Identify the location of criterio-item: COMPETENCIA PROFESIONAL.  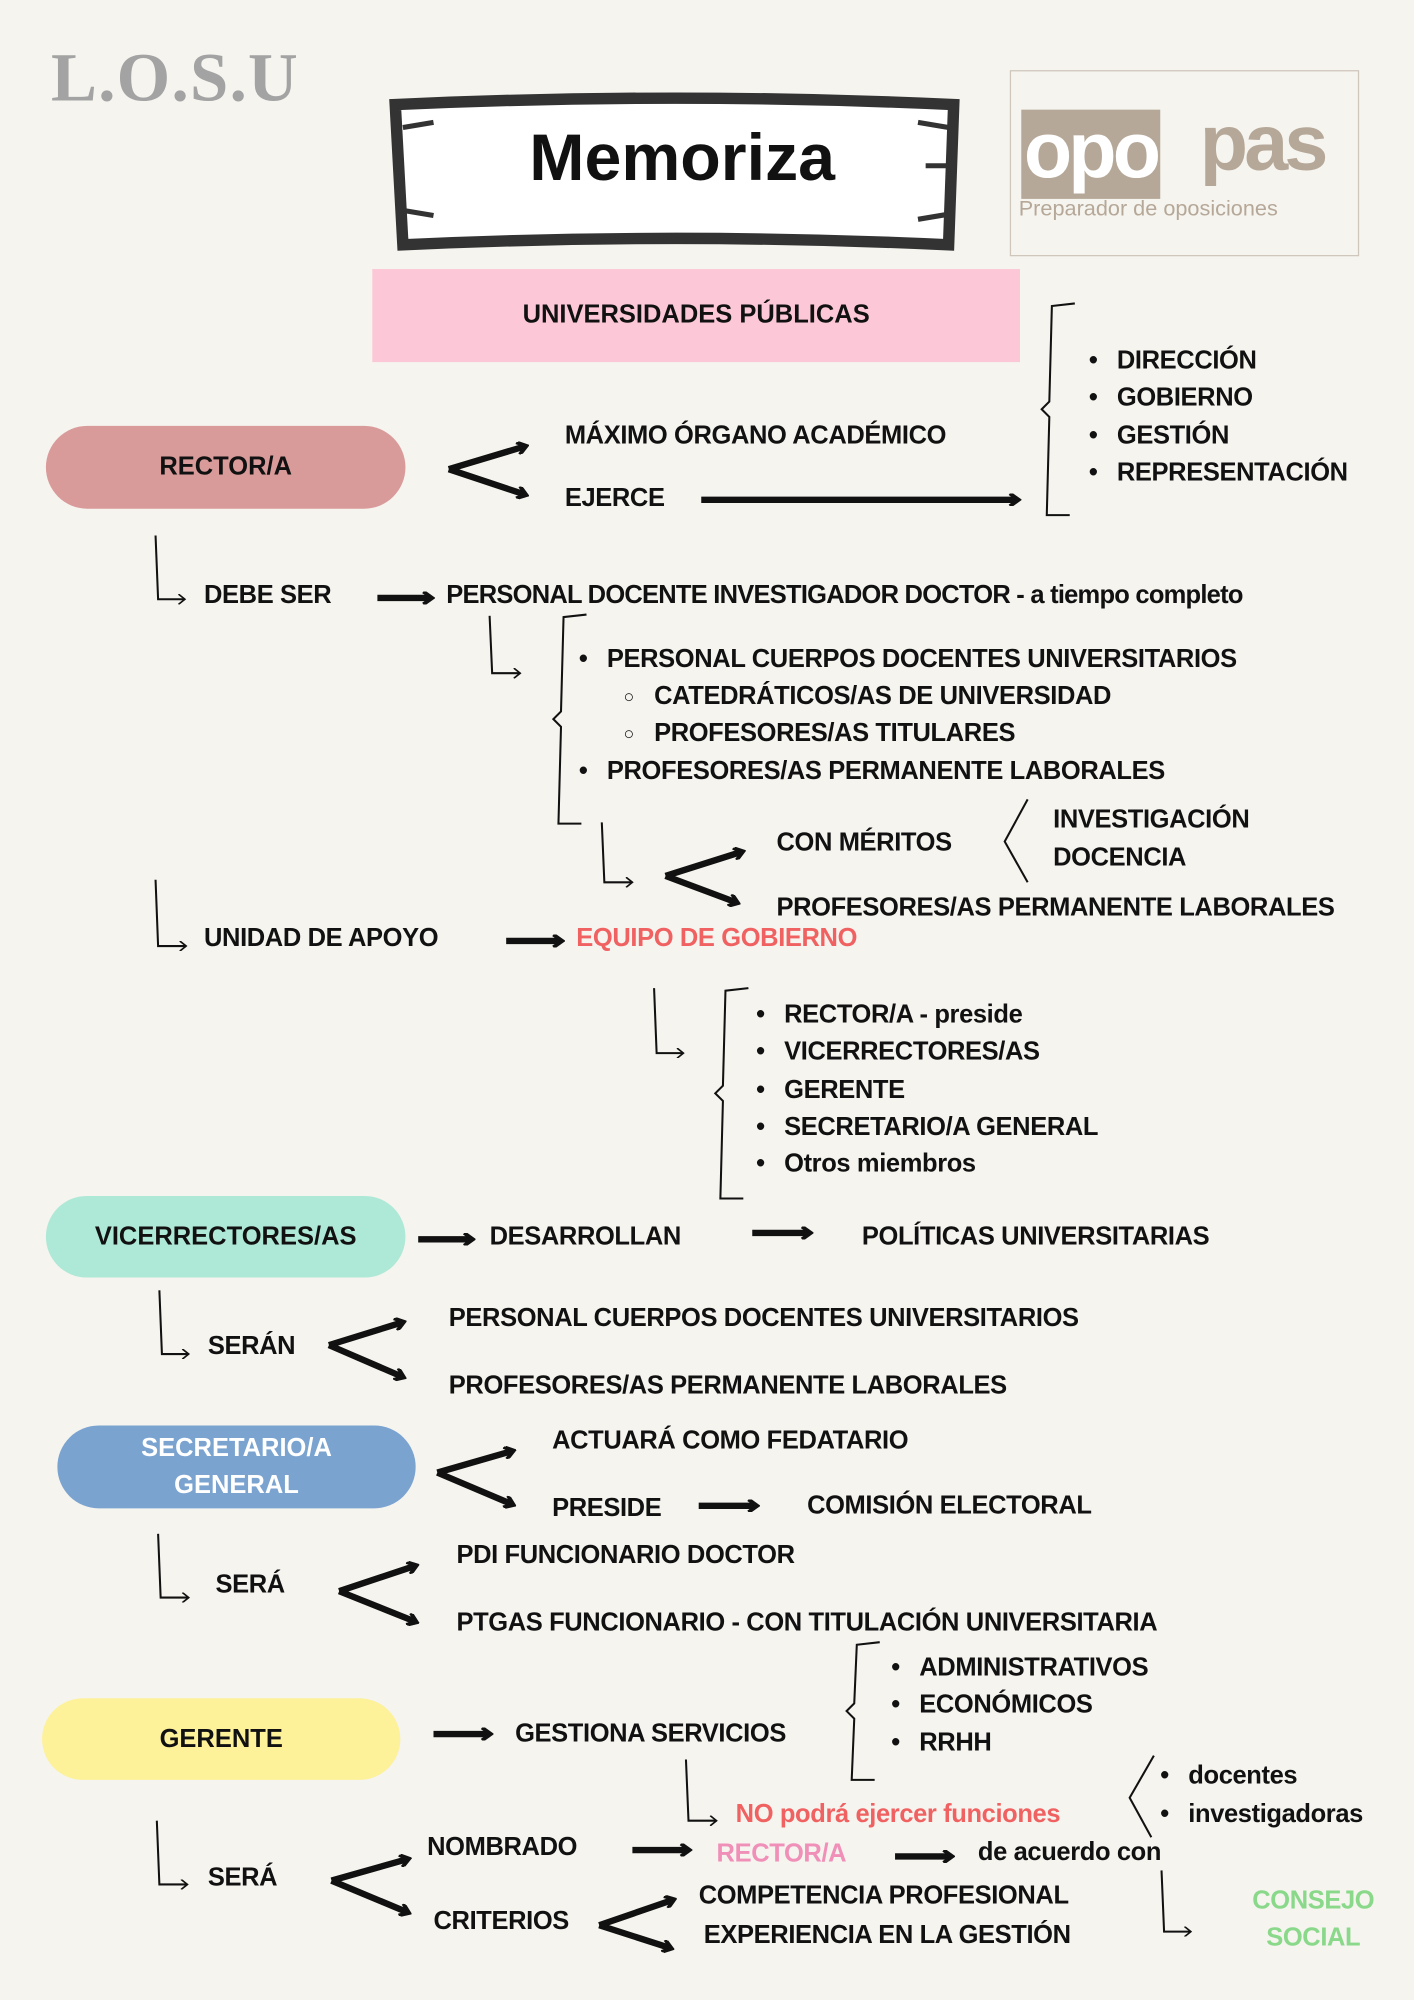
(883, 1895).